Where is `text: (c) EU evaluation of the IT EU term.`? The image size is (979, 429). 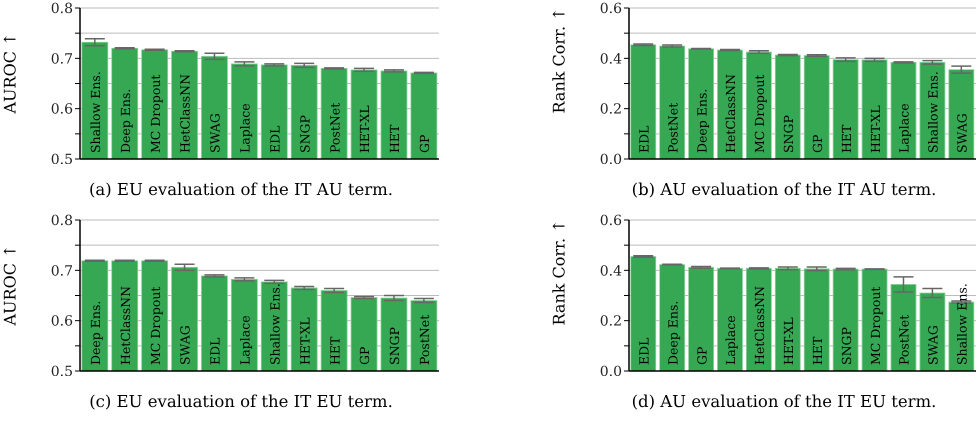
text: (c) EU evaluation of the IT EU term. is located at coordinates (241, 401).